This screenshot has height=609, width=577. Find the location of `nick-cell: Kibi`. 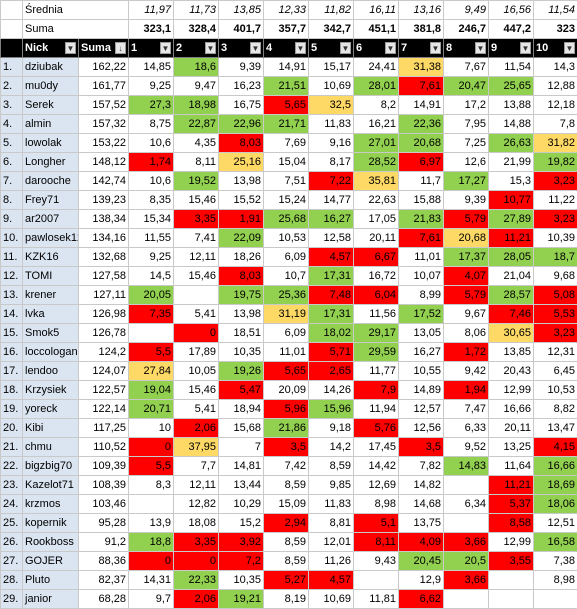

nick-cell: Kibi is located at coordinates (51, 428).